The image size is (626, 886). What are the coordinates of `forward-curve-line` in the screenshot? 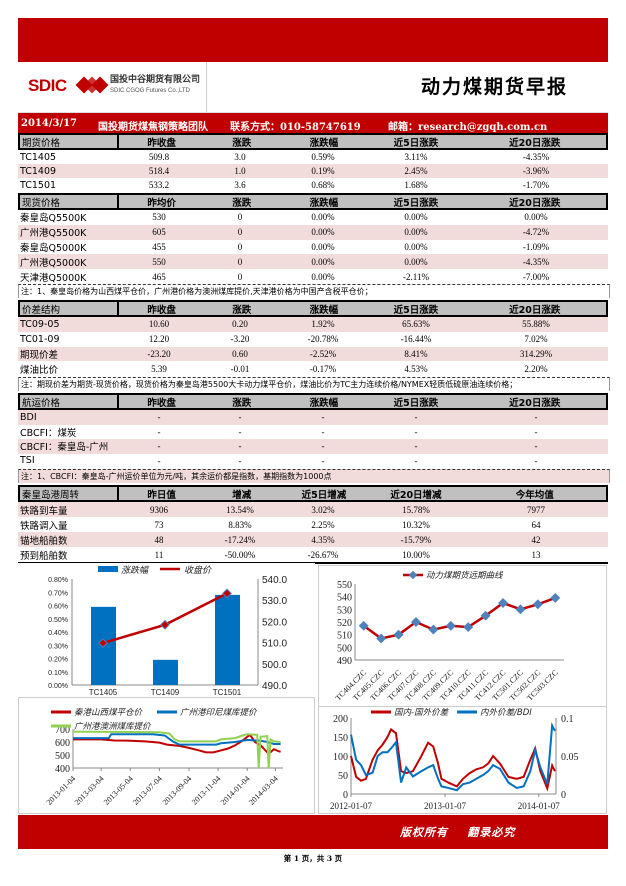 It's located at (459, 618).